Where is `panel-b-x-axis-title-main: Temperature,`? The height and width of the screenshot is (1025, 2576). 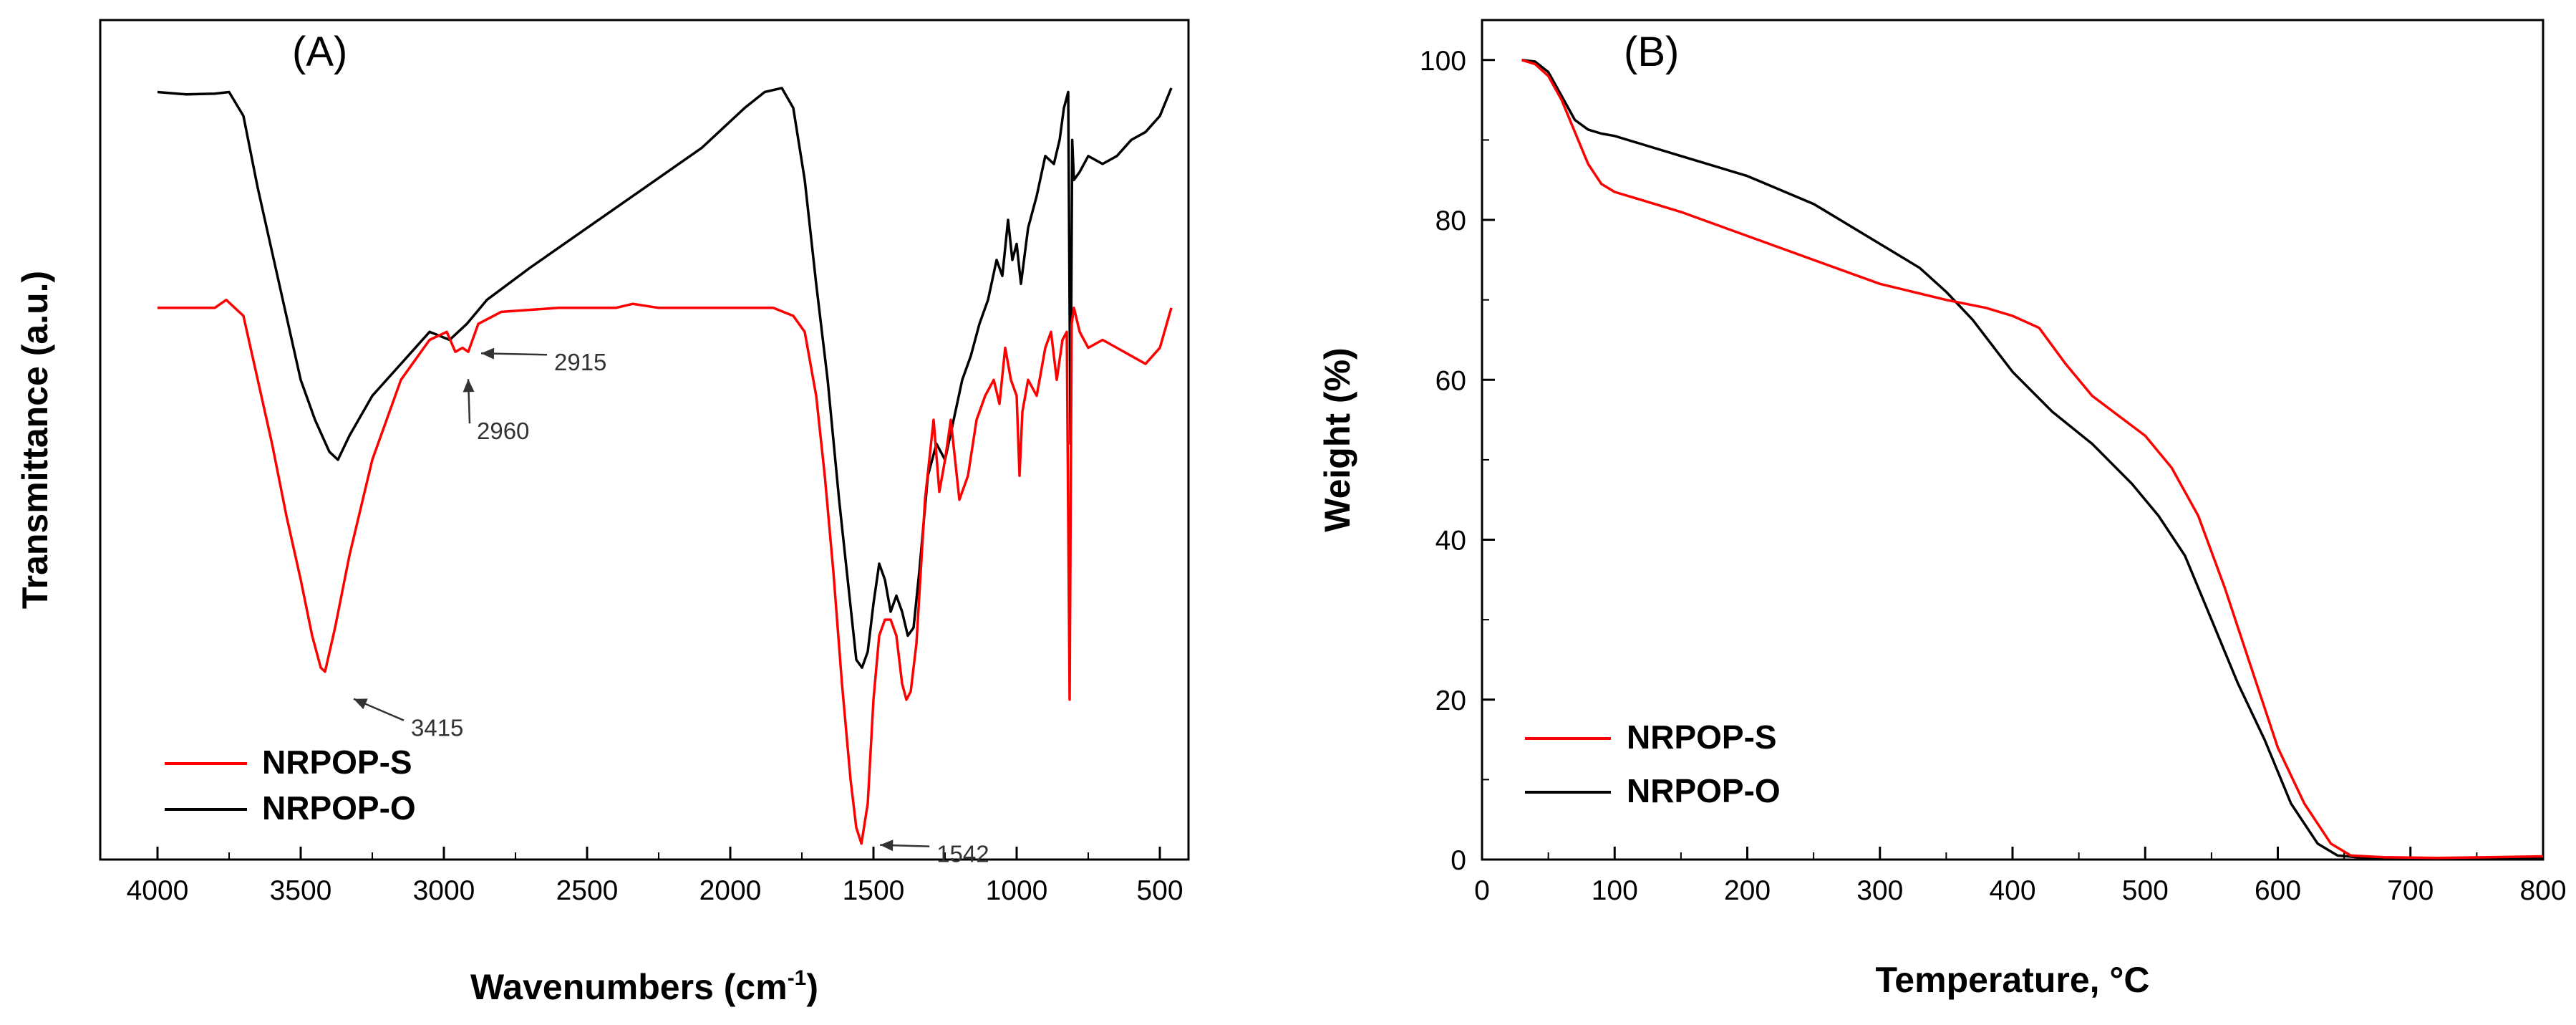
panel-b-x-axis-title-main: Temperature, is located at coordinates (1992, 980).